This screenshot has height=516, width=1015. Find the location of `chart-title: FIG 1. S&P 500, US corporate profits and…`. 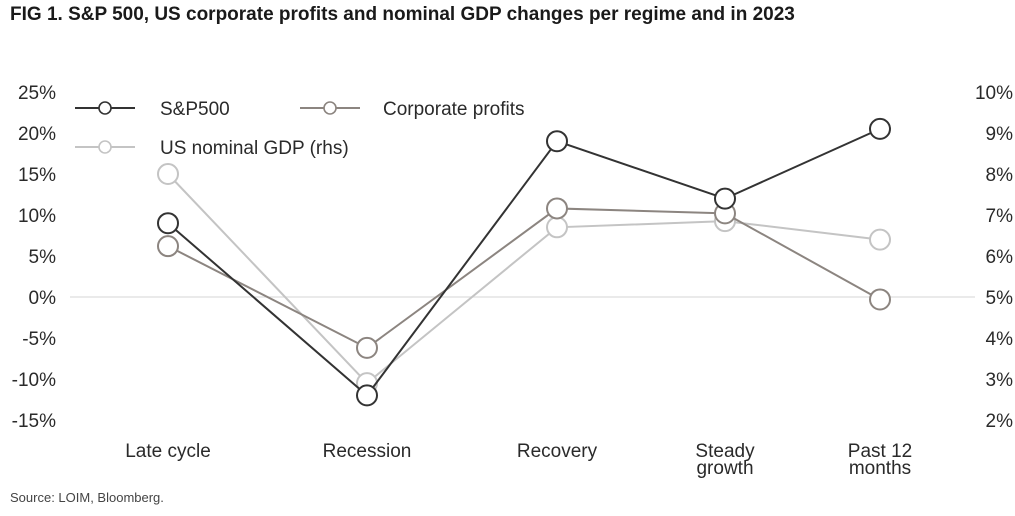

chart-title: FIG 1. S&P 500, US corporate profits and… is located at coordinates (402, 14).